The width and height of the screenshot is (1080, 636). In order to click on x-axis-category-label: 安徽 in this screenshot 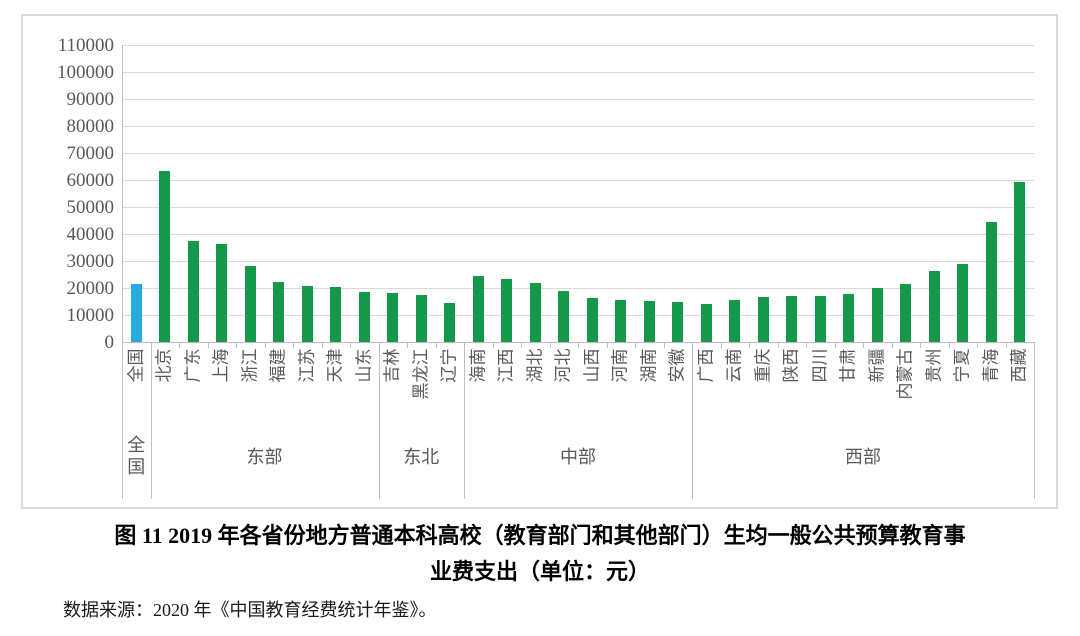, I will do `click(677, 365)`.